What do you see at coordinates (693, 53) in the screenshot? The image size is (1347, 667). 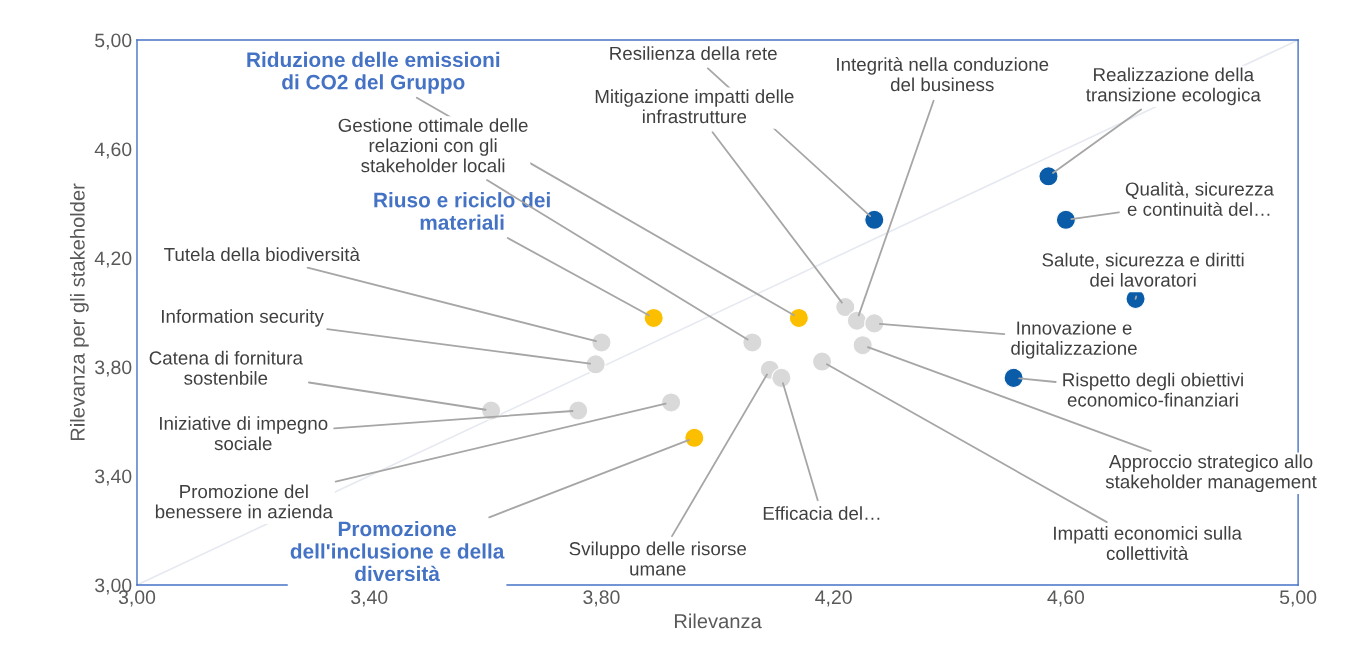 I see `annotation: Resilienza della rete` at bounding box center [693, 53].